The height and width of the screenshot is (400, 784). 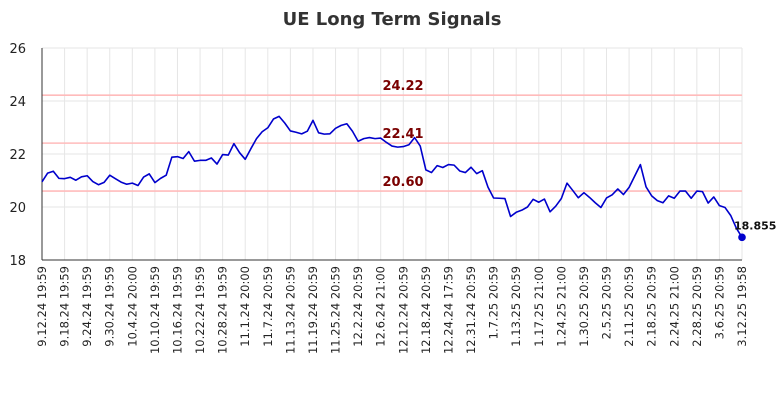 I want to click on x-tick-label: 9.30.24 19:59, so click(x=110, y=306).